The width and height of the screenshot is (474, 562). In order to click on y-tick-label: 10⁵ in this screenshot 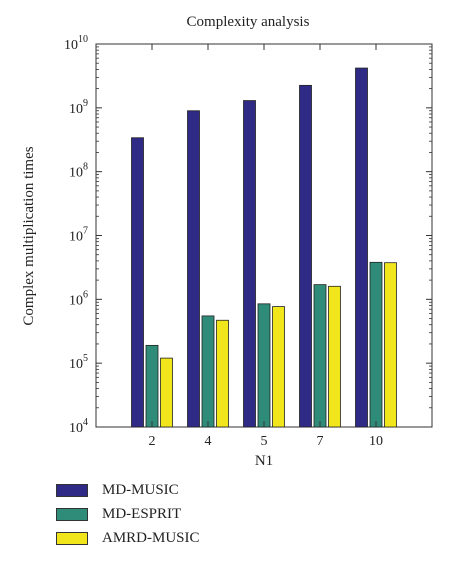, I will do `click(78, 362)`.